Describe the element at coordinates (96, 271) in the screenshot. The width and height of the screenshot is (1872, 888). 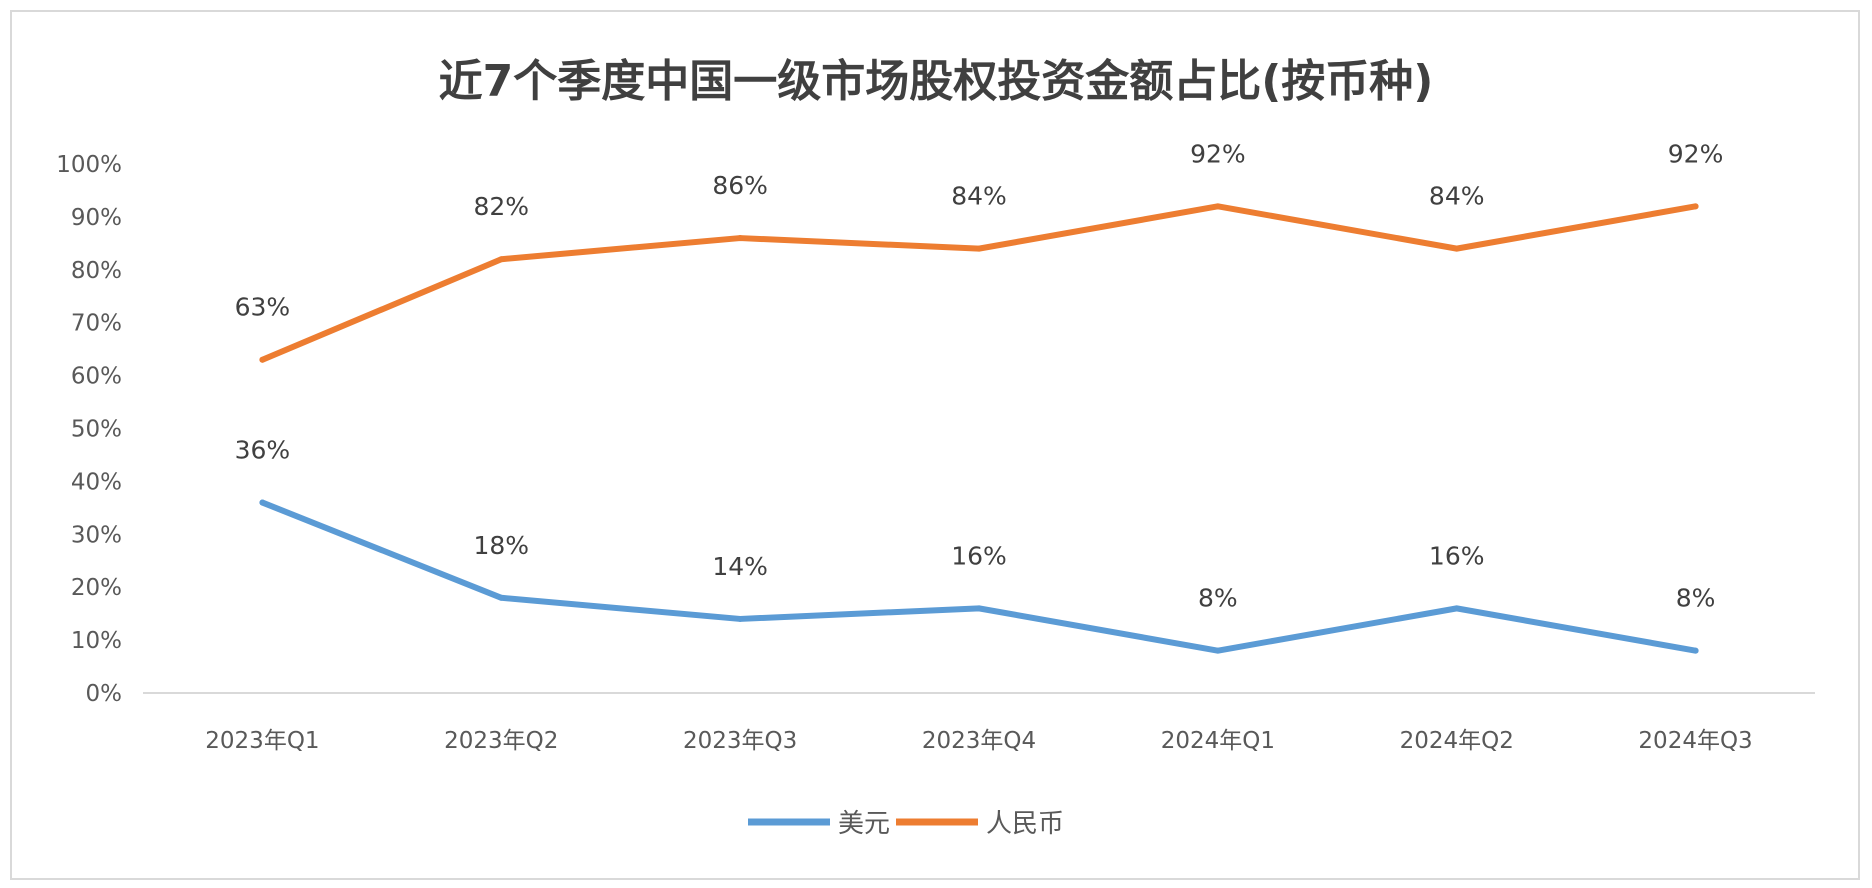
I see `y-tick-label: 80%` at that location.